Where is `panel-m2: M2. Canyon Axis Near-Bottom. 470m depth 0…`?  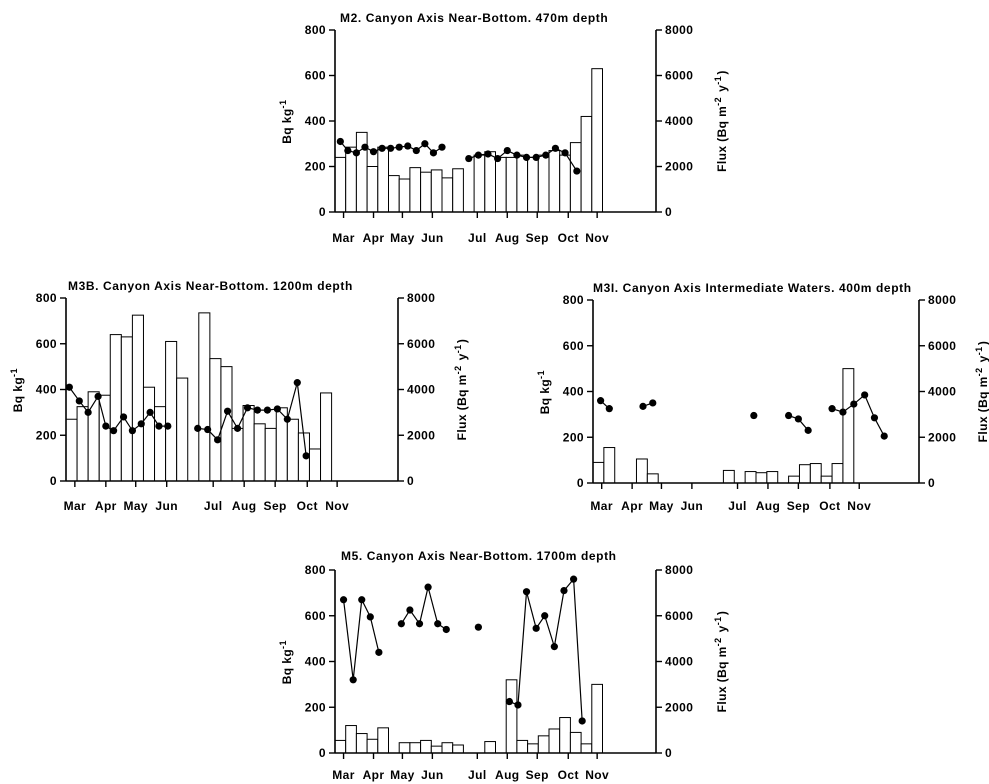
panel-m2: M2. Canyon Axis Near-Bottom. 470m depth 0… is located at coordinates (503, 128).